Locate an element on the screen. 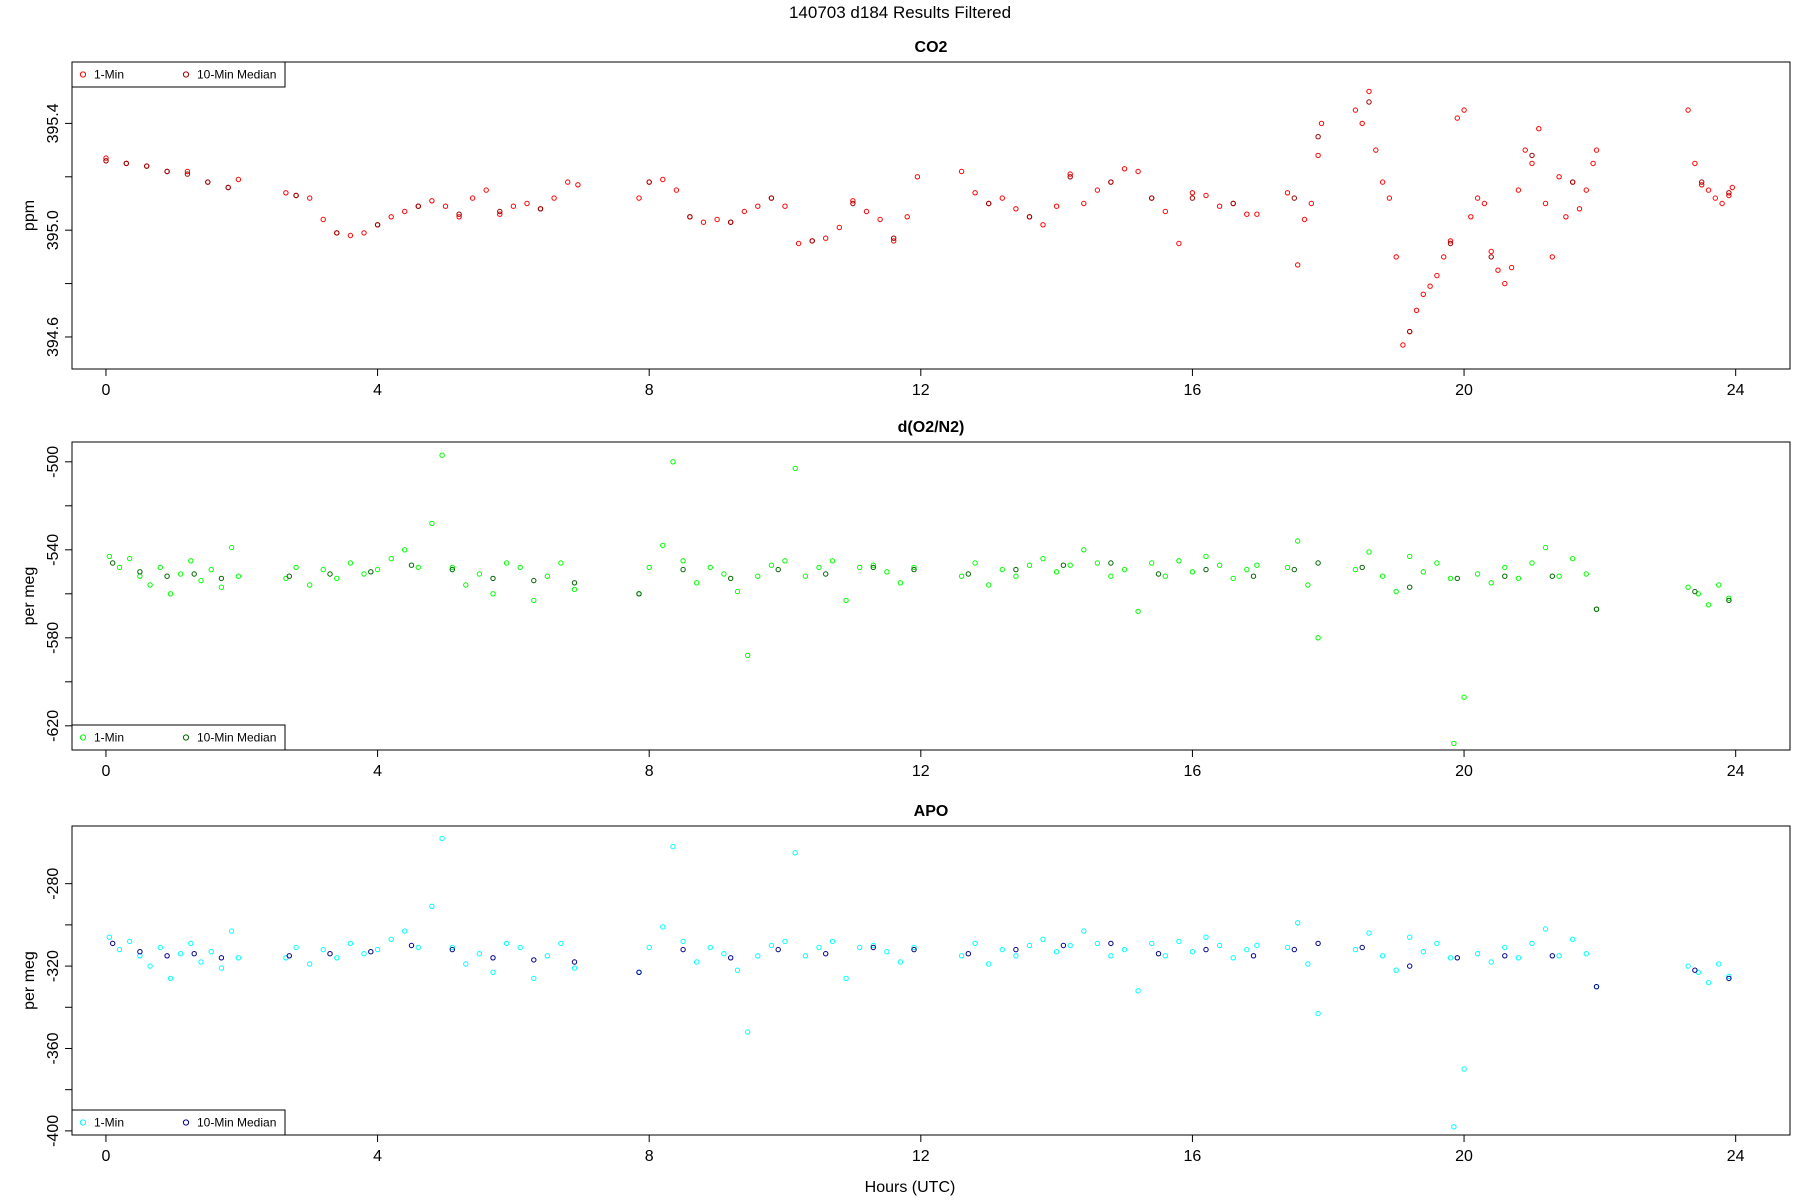  x-tick-label: 0 is located at coordinates (105, 771).